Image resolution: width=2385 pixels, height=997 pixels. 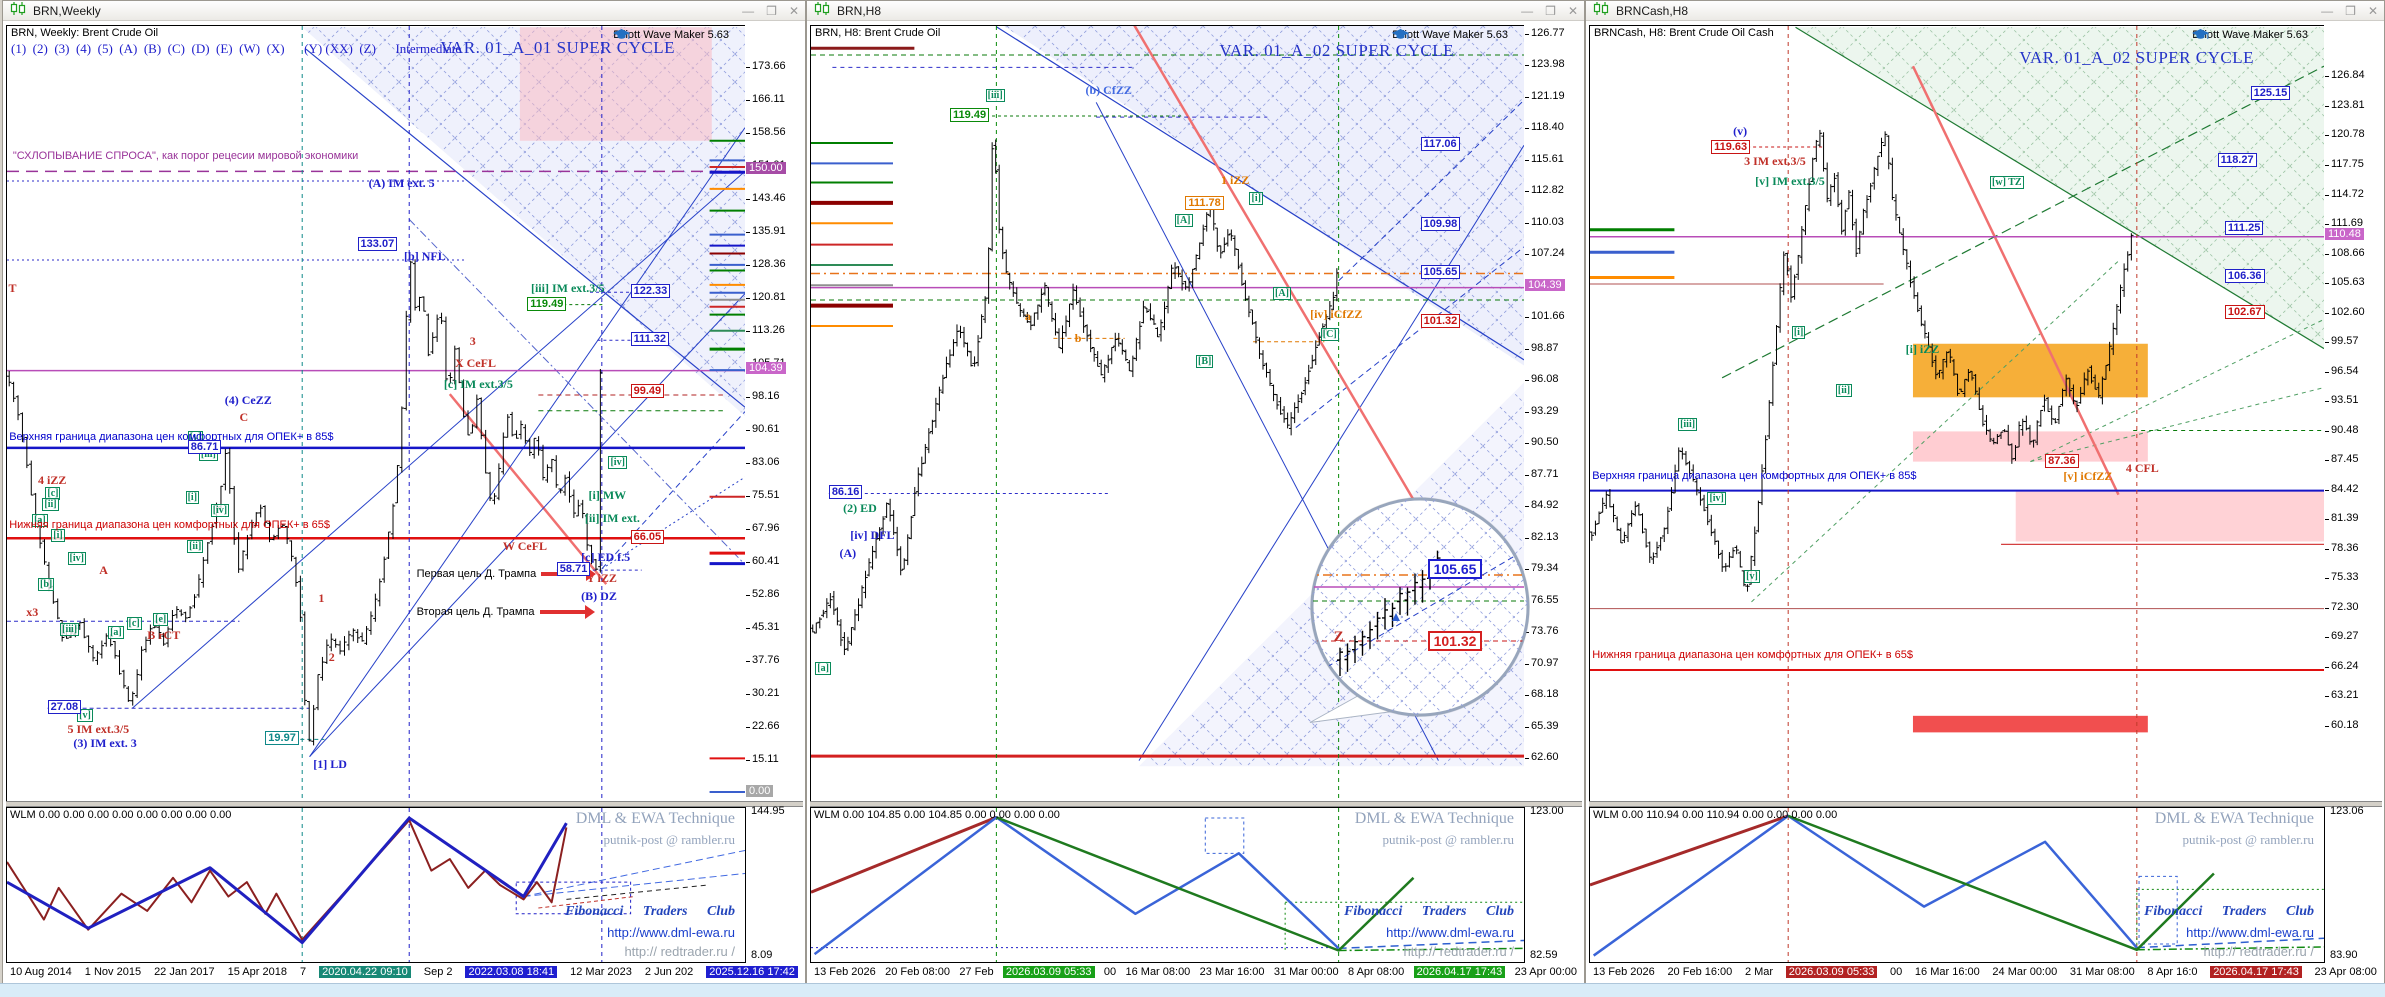 What do you see at coordinates (1542, 379) in the screenshot?
I see `price-tick: 96.08` at bounding box center [1542, 379].